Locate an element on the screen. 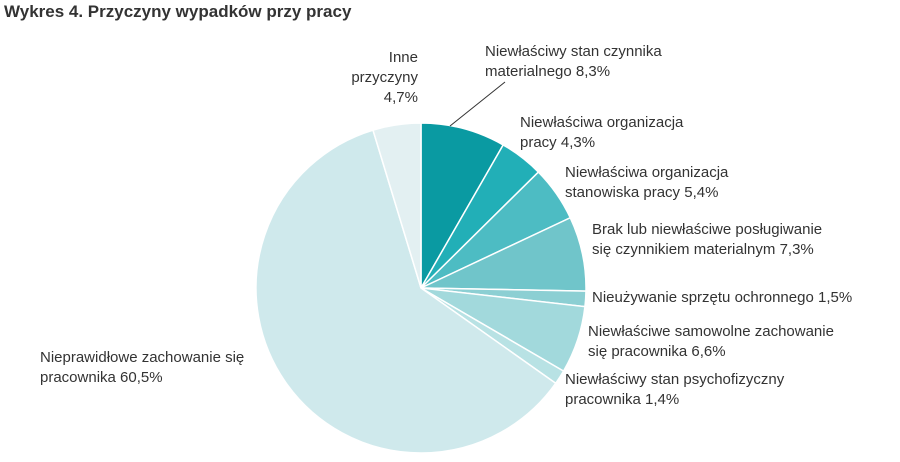 The image size is (900, 462). value-label: 60,5% is located at coordinates (141, 377).